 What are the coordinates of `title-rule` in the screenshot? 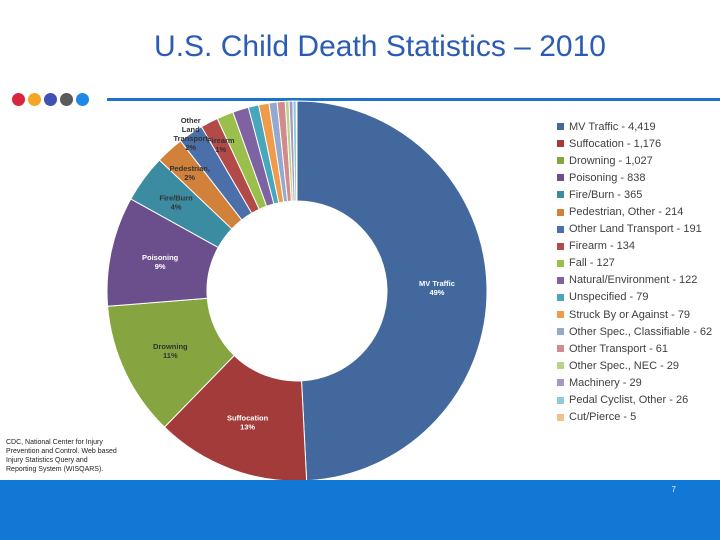 It's located at (413, 99).